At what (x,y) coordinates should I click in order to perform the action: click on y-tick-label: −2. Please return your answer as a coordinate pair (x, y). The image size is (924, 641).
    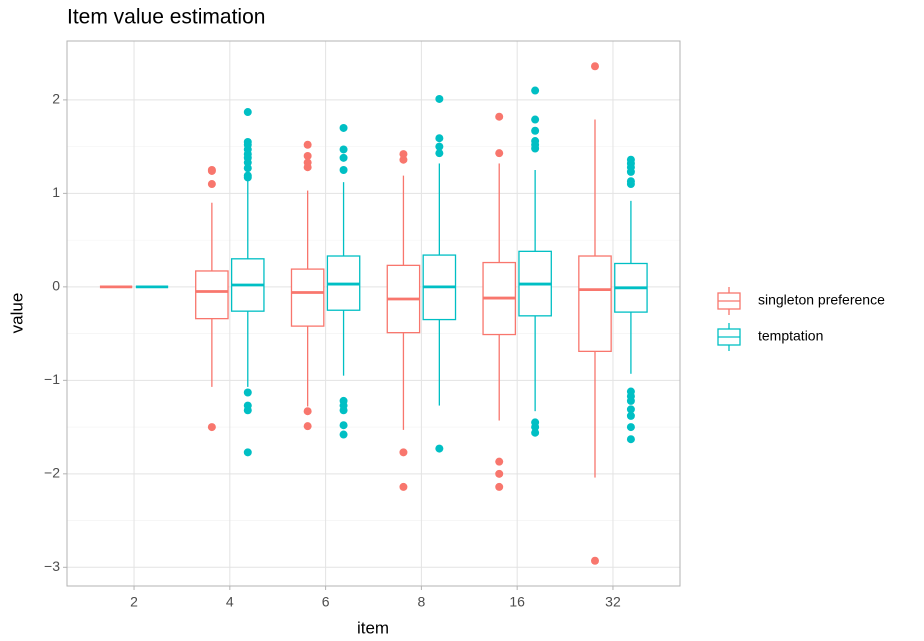
    Looking at the image, I should click on (52, 473).